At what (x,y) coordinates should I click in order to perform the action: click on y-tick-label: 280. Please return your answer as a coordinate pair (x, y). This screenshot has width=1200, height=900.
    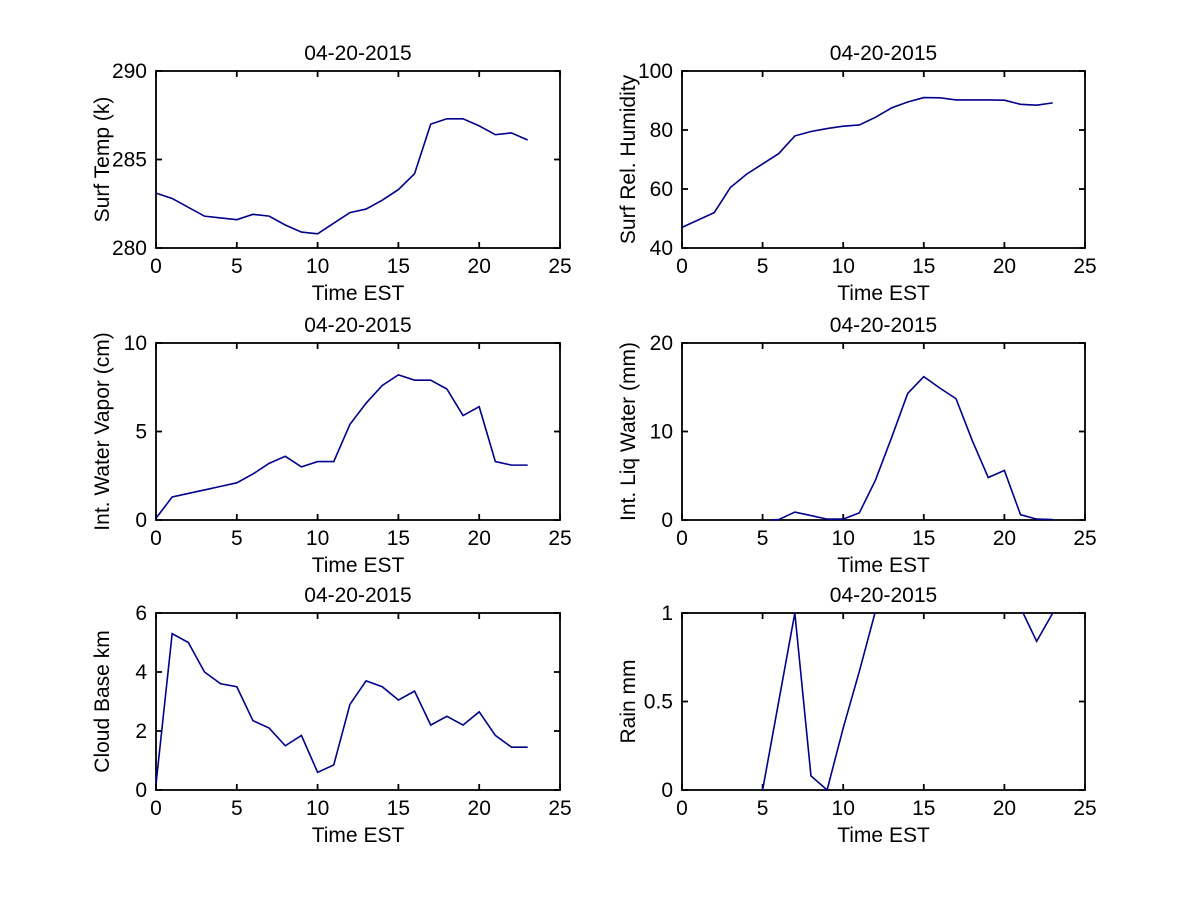
    Looking at the image, I should click on (129, 248).